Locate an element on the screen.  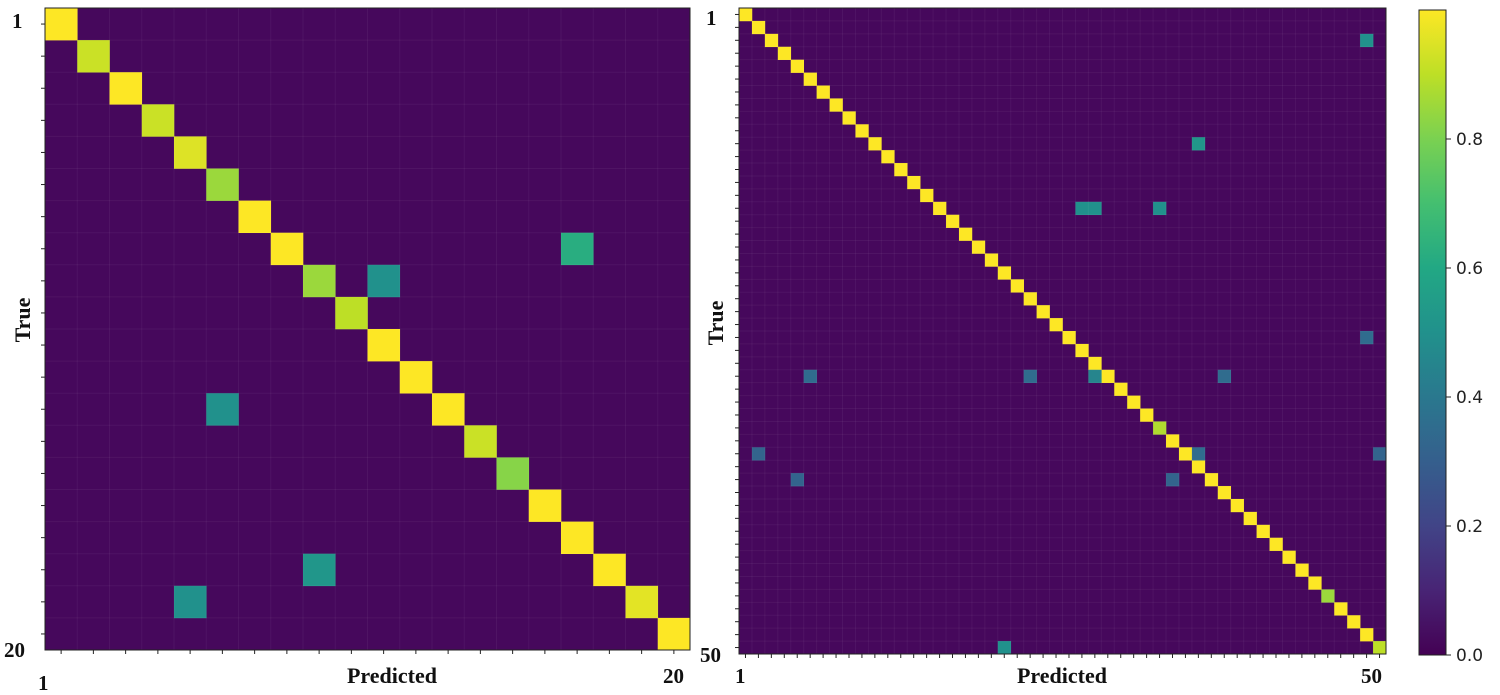
heatmap-cell-r28-c28 is located at coordinates (1095, 363).